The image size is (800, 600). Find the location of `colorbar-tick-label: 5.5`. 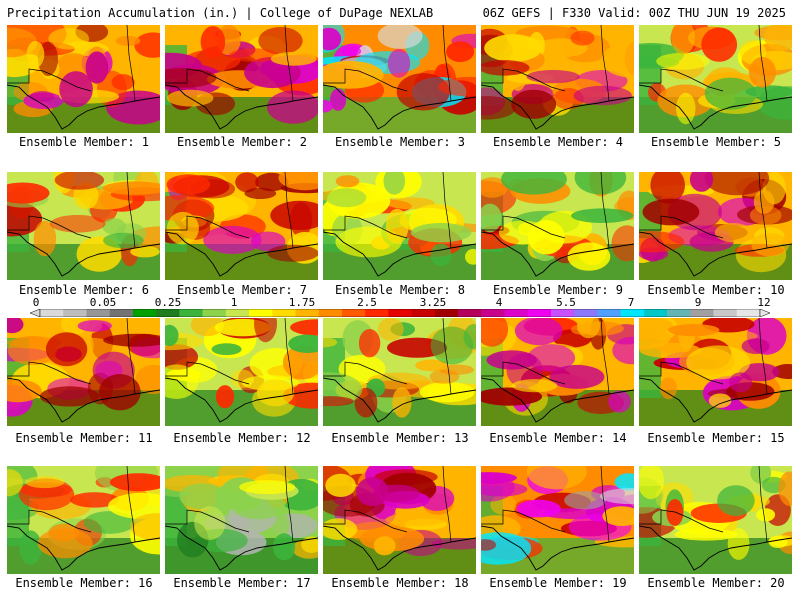

colorbar-tick-label: 5.5 is located at coordinates (566, 302).